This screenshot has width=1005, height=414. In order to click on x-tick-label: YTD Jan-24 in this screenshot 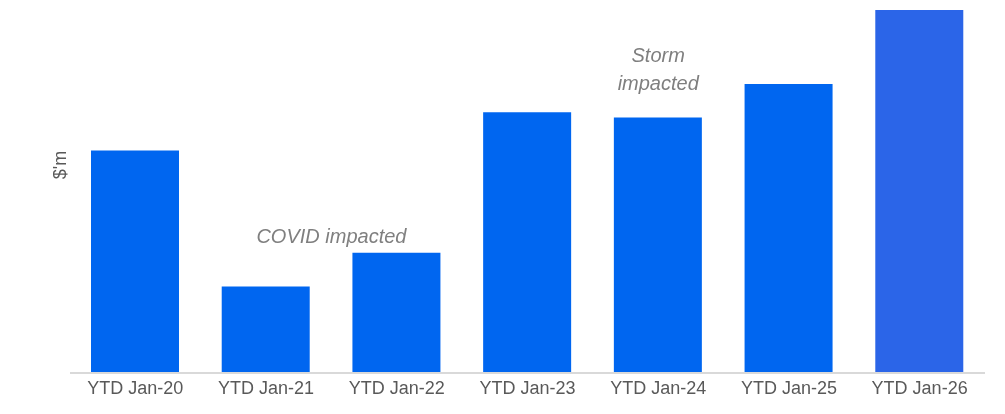, I will do `click(658, 387)`.